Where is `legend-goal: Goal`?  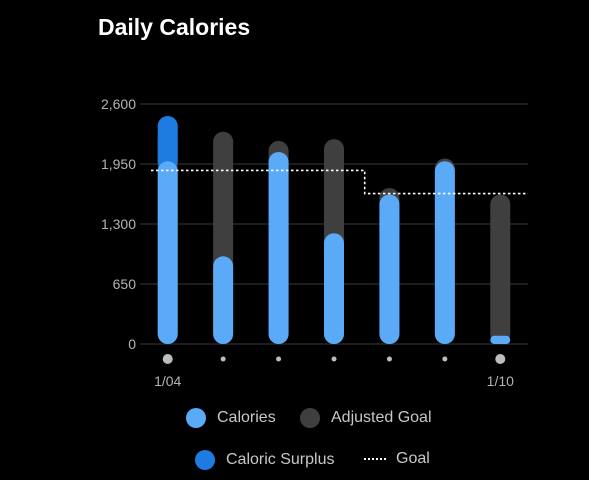
legend-goal: Goal is located at coordinates (397, 459).